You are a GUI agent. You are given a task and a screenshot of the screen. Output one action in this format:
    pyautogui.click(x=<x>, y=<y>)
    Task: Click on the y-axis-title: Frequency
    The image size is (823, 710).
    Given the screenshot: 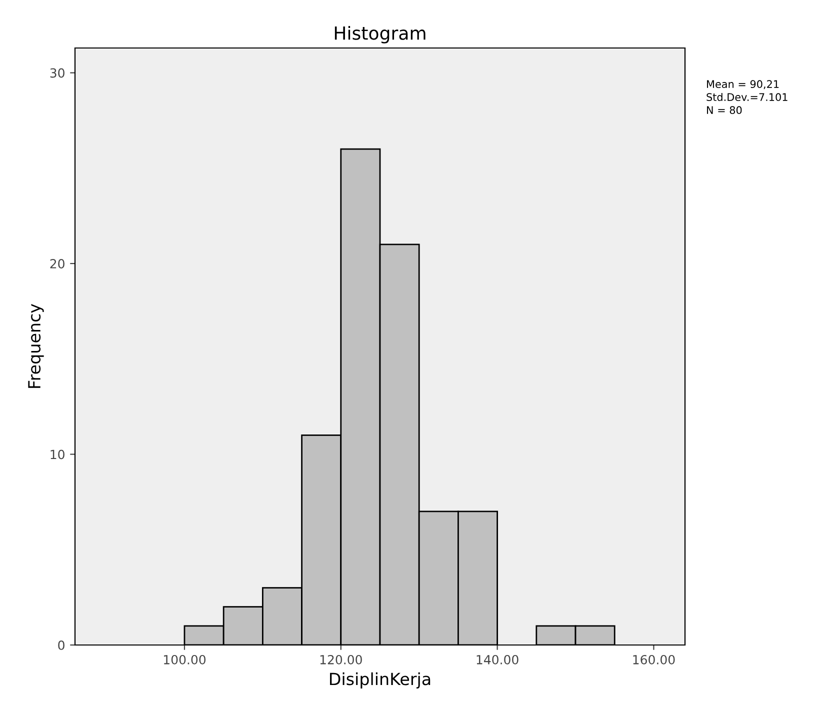 What is the action you would take?
    pyautogui.click(x=36, y=346)
    